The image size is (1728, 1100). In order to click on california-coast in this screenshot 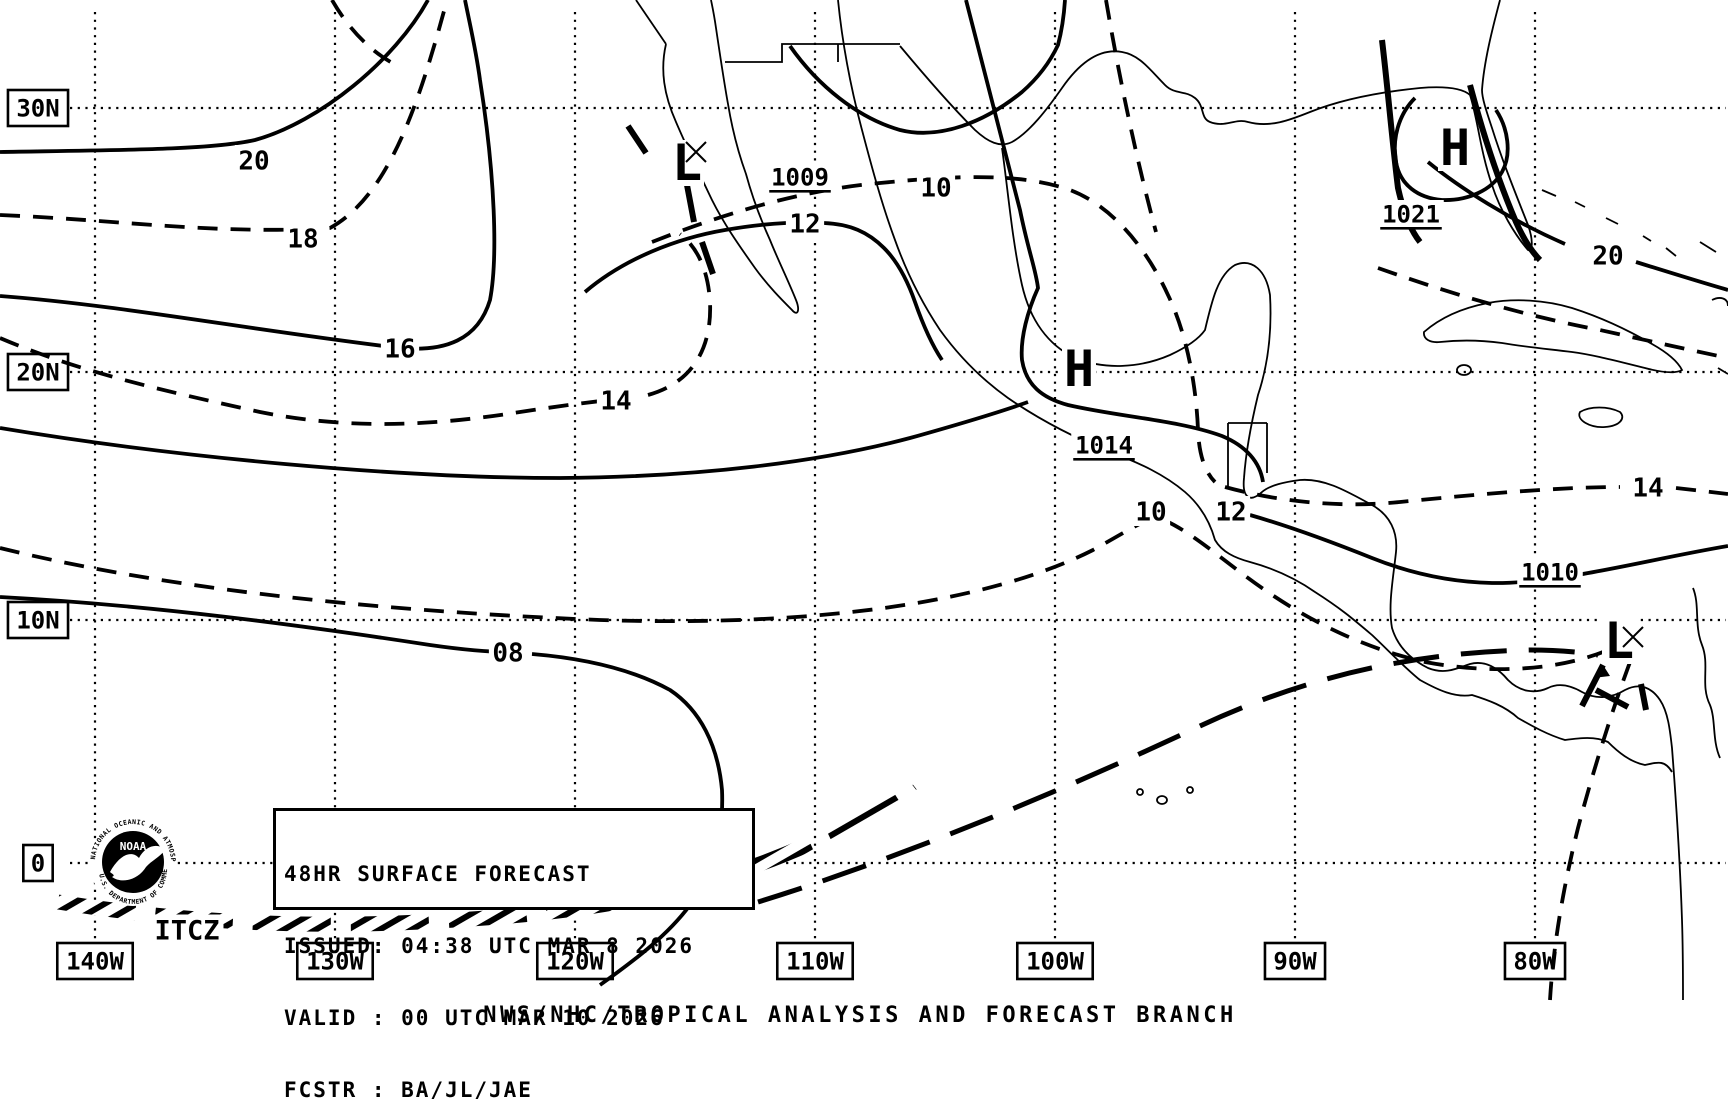, I will do `click(651, 22)`.